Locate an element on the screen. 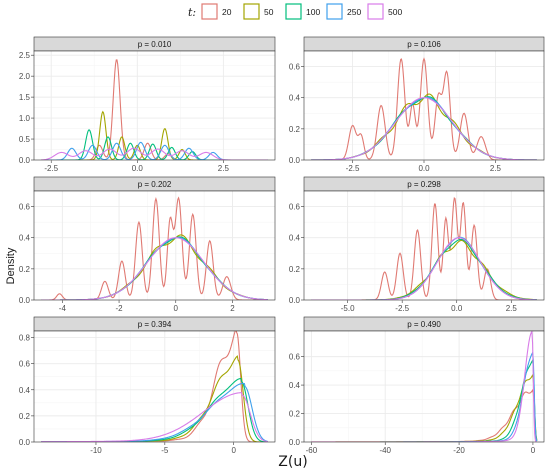 The image size is (550, 474). y-tick-label: 1.5 is located at coordinates (25, 97).